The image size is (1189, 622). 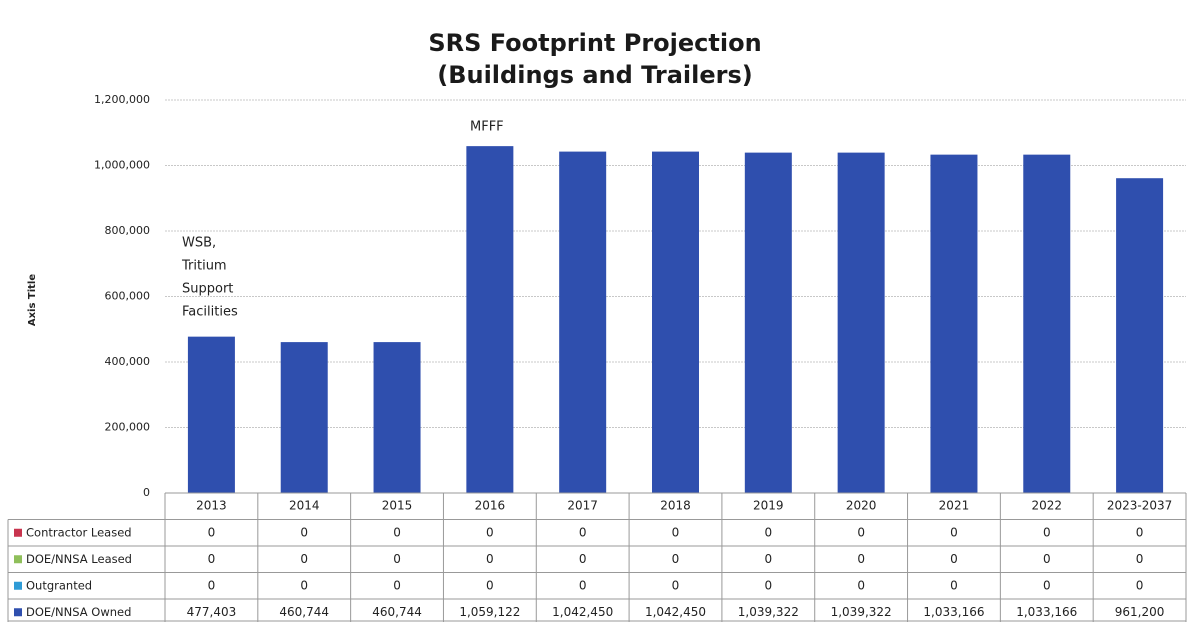 I want to click on x-tick-label: 2023-2037, so click(x=1139, y=506).